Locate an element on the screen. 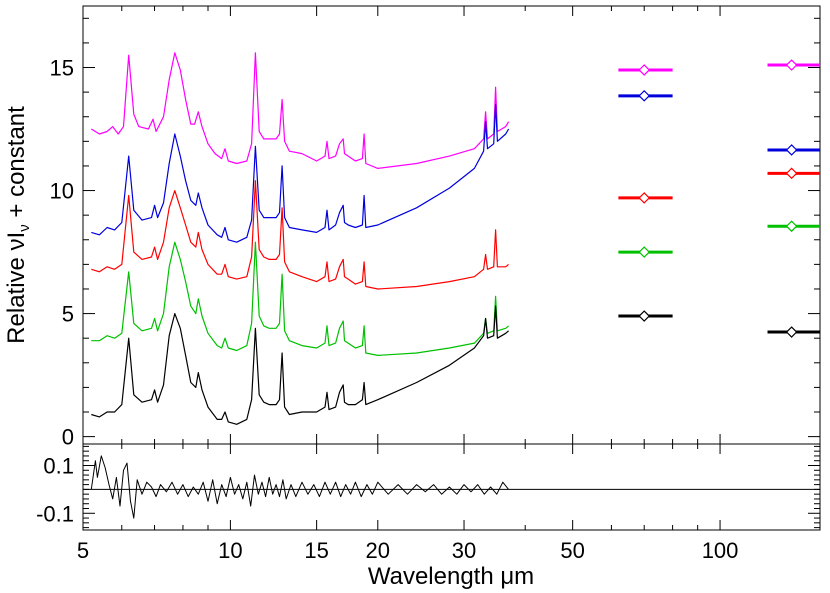  x-tick-label: 100 is located at coordinates (720, 550).